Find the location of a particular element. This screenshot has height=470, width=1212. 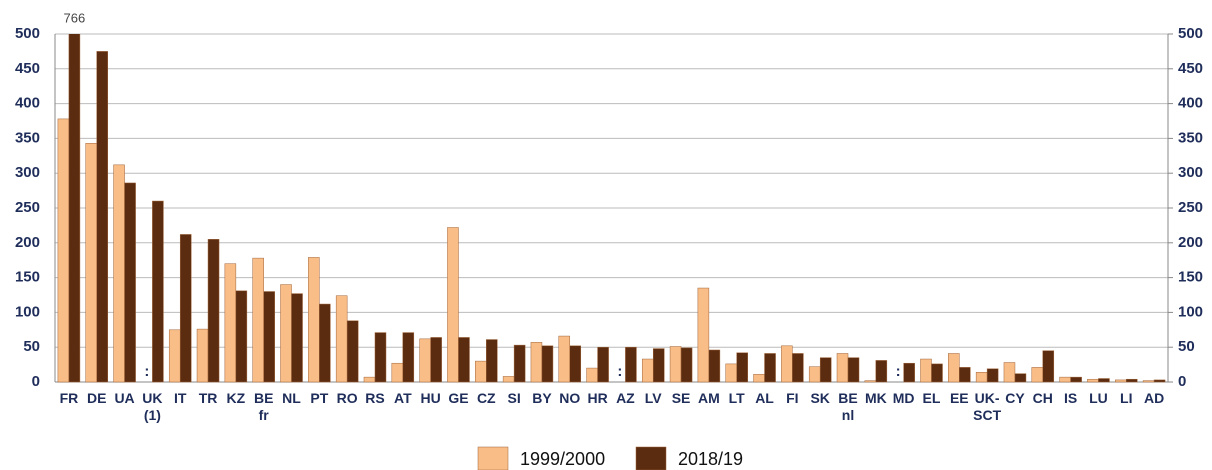

missing-marker: : is located at coordinates (146, 371).